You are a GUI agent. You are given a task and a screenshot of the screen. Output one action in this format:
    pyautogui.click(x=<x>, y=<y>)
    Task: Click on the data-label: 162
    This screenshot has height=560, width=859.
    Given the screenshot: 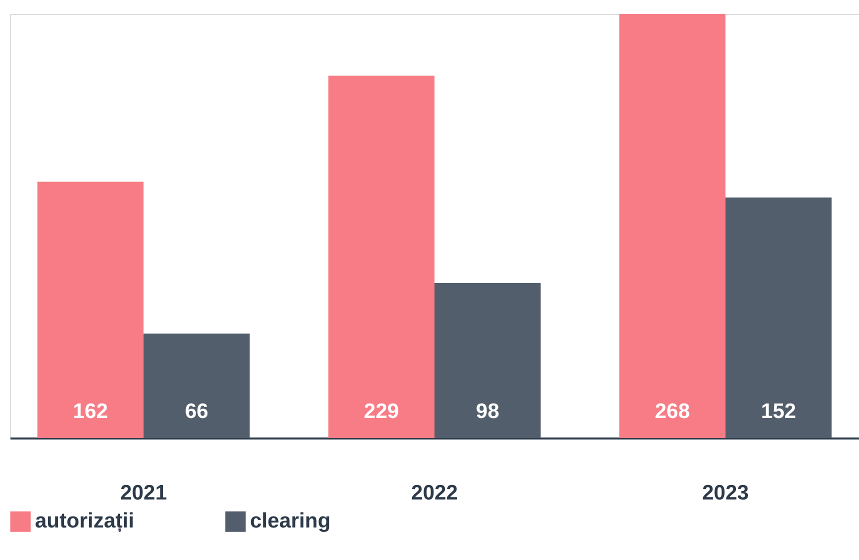 What is the action you would take?
    pyautogui.click(x=90, y=411)
    